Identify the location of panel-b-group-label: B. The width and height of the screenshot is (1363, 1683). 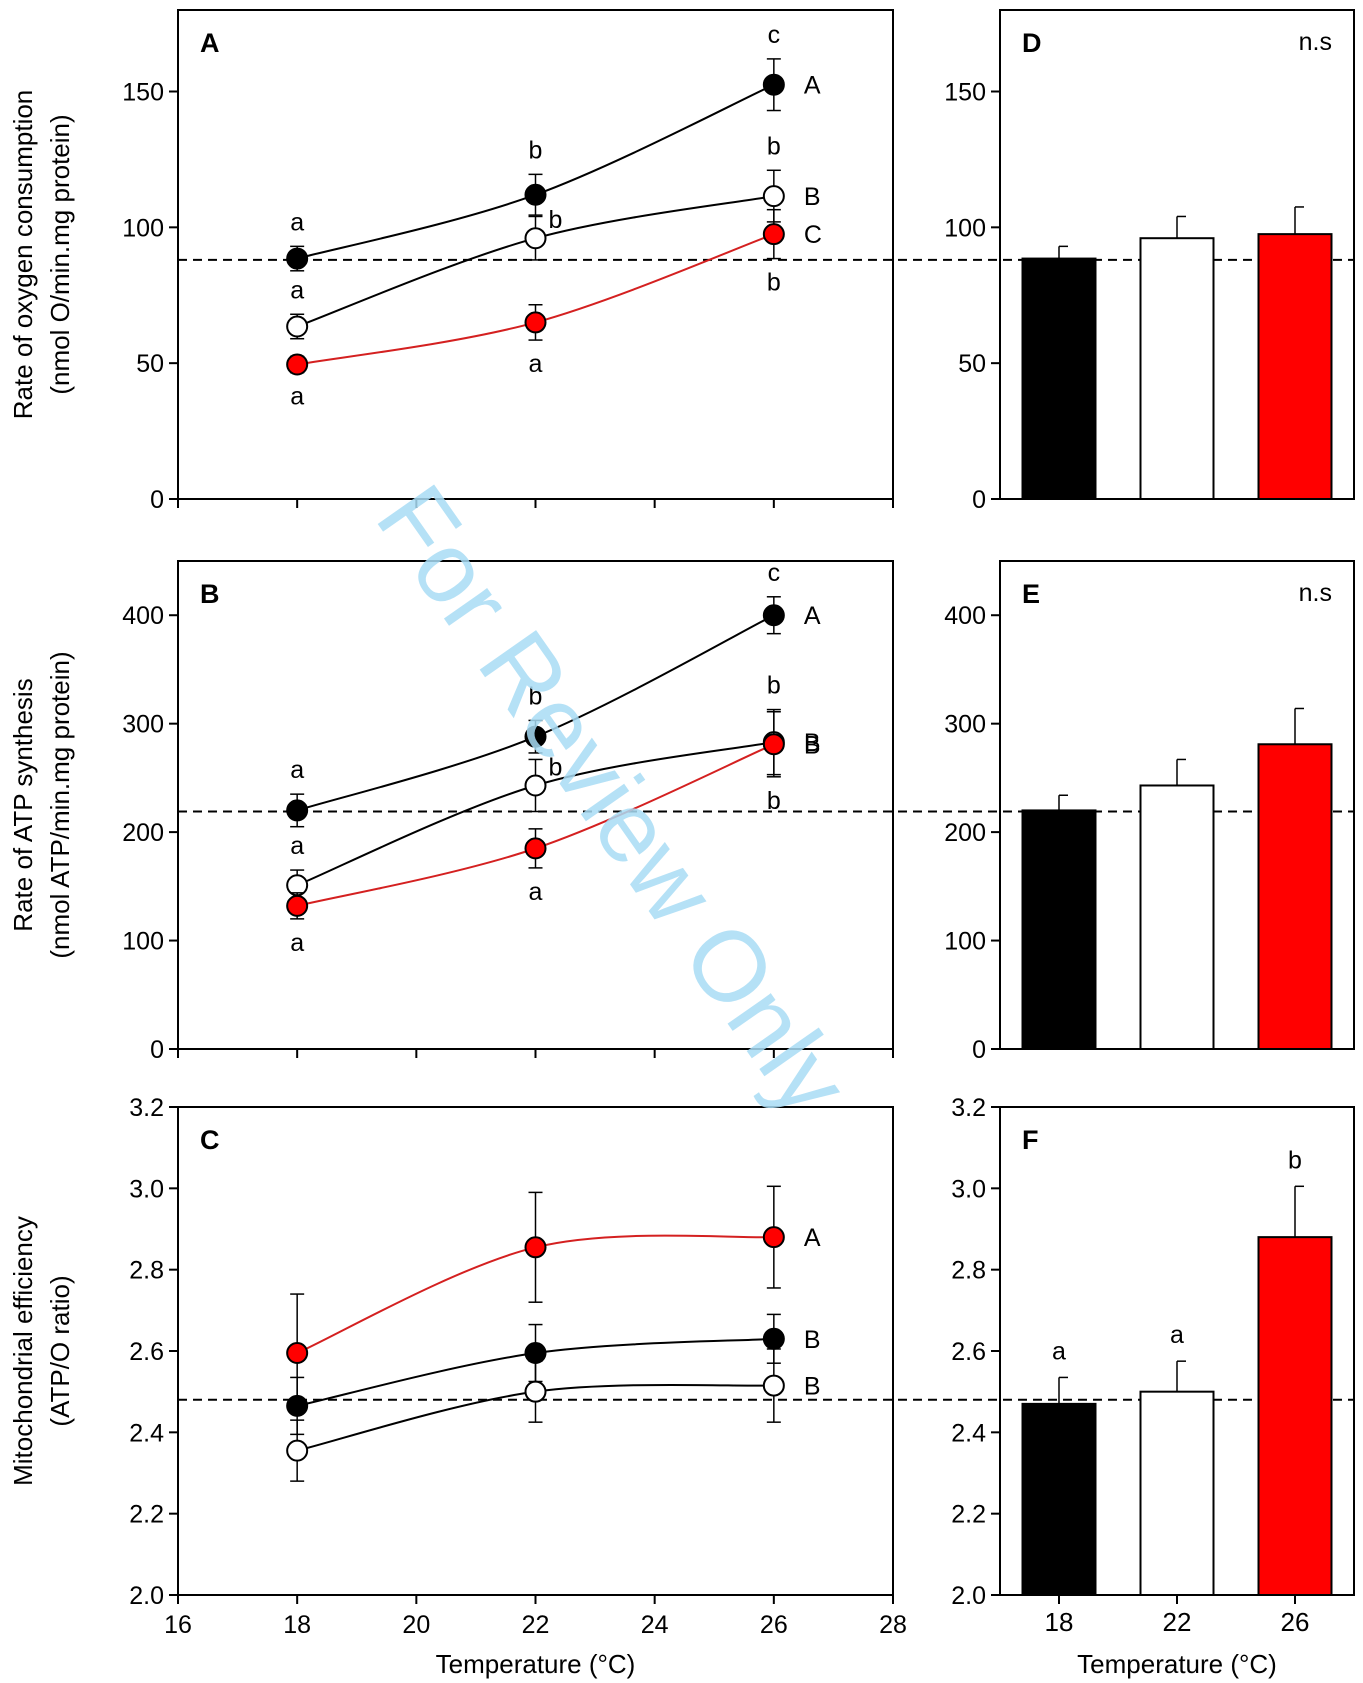
(812, 745).